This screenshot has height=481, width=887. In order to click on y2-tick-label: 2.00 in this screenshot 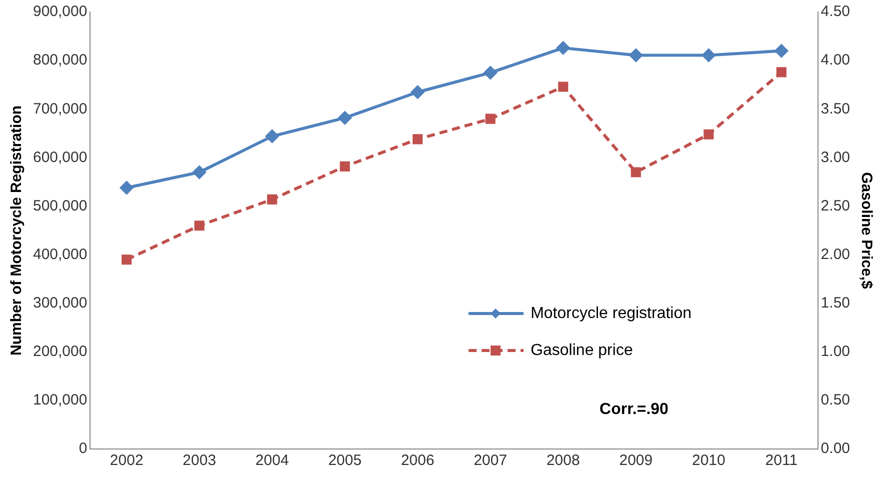, I will do `click(835, 254)`.